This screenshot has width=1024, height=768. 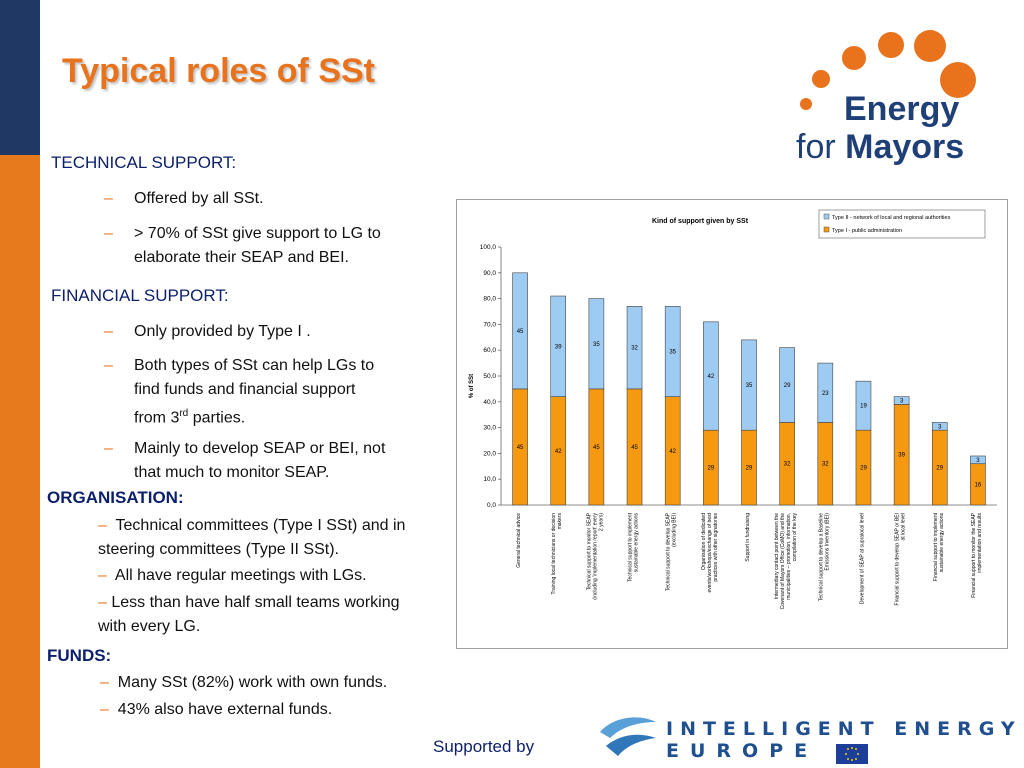 I want to click on category-label: Technical support to implement, so click(x=631, y=547).